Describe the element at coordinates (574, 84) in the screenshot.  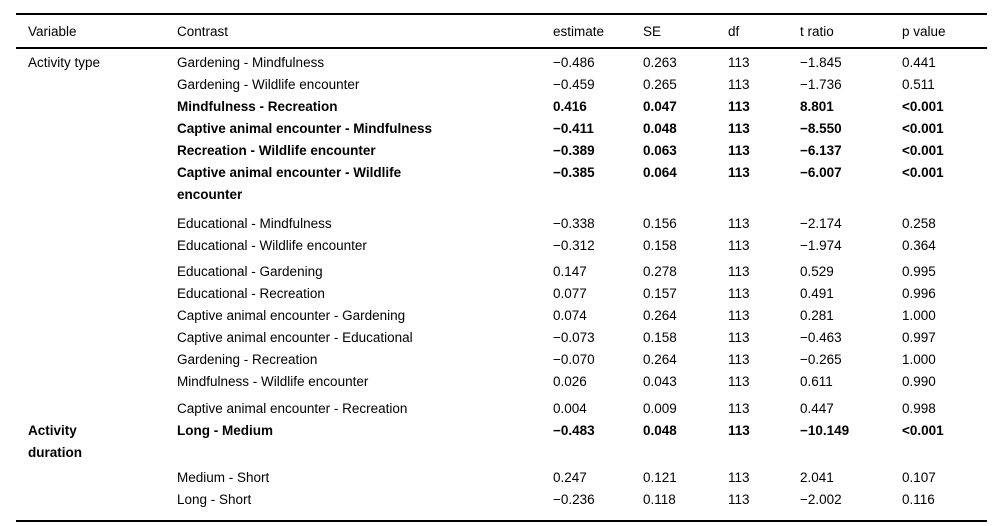
I see `estimate-cell: −0.459` at that location.